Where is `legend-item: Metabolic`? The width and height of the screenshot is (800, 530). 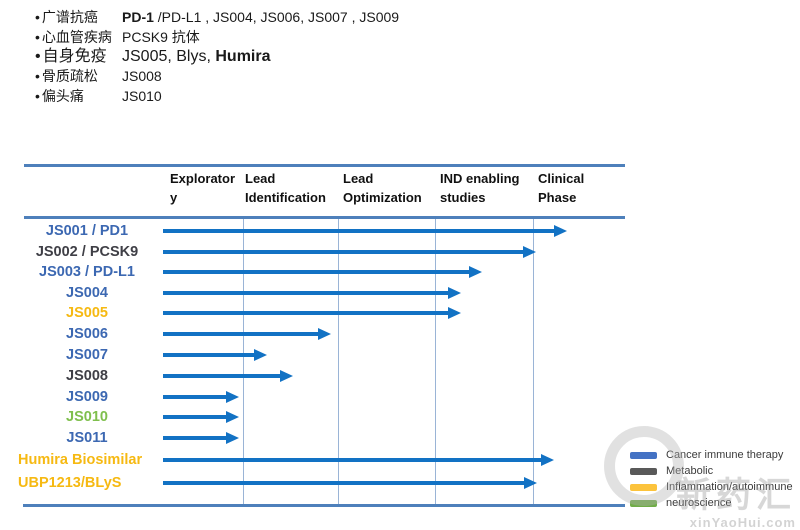
legend-item: Metabolic is located at coordinates (711, 471).